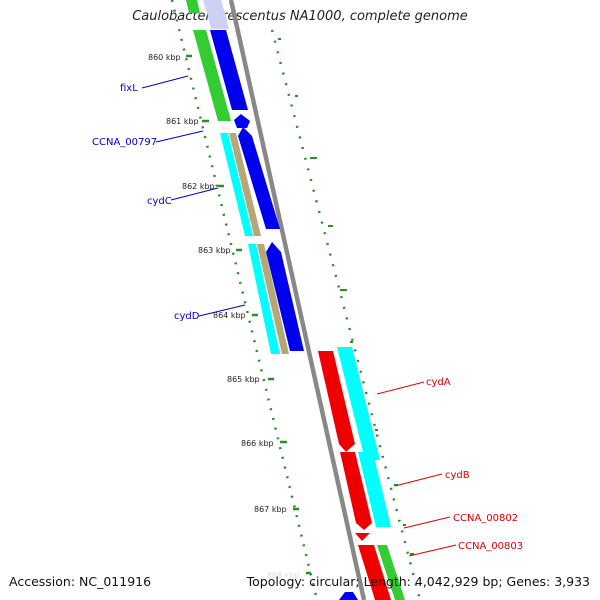 The height and width of the screenshot is (600, 600). I want to click on tick-label-866: 866 kbp, so click(257, 443).